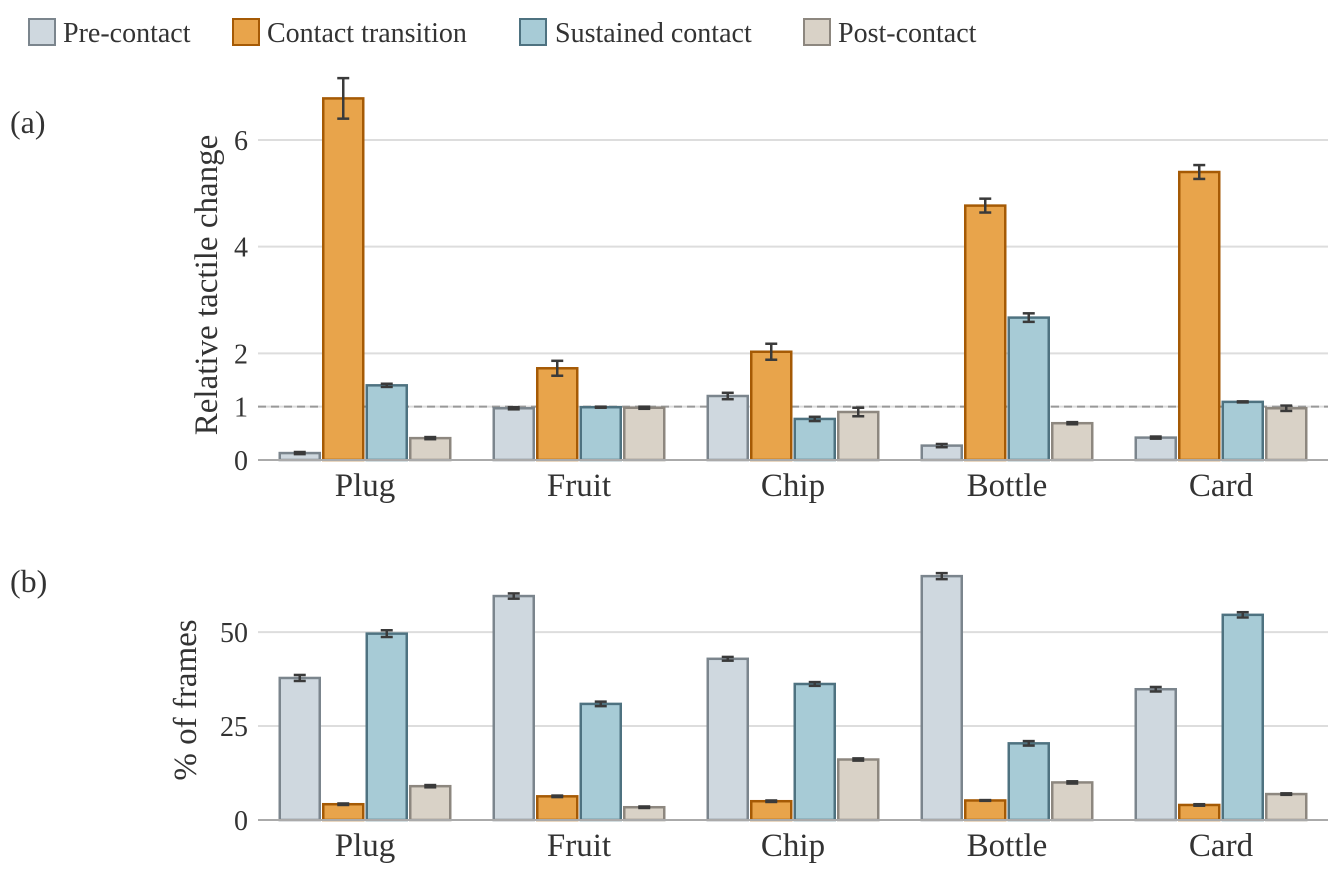 Image resolution: width=1343 pixels, height=880 pixels. Describe the element at coordinates (941, 698) in the screenshot. I see `bar-b-bottle-pre-contact` at that location.